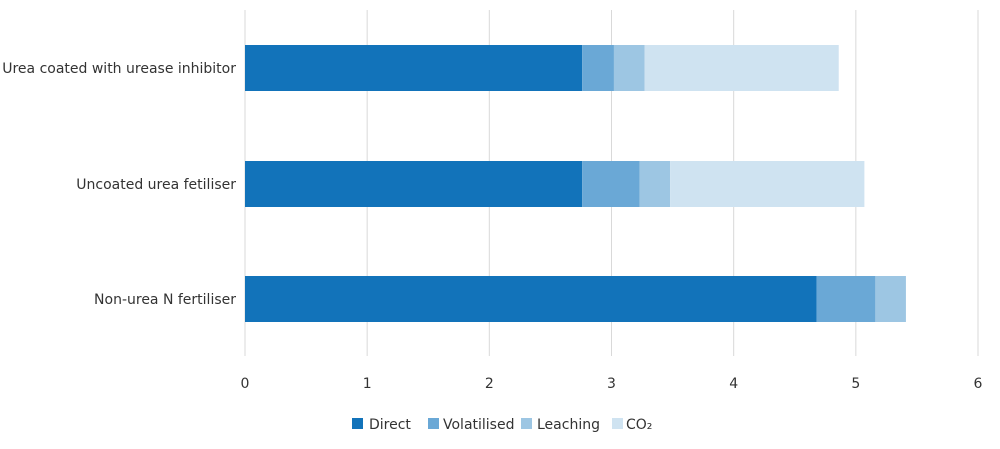  I want to click on x-tick-label: 2, so click(489, 384).